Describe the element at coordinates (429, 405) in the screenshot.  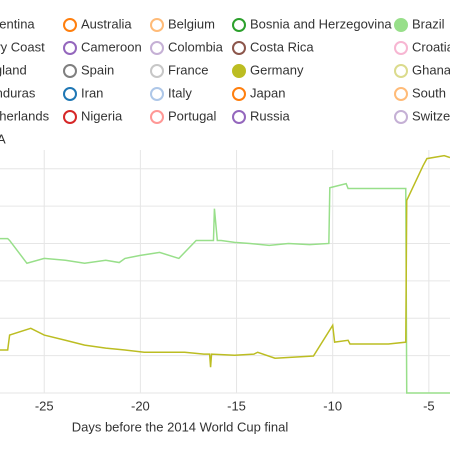
I see `x-tick-label: -5` at that location.